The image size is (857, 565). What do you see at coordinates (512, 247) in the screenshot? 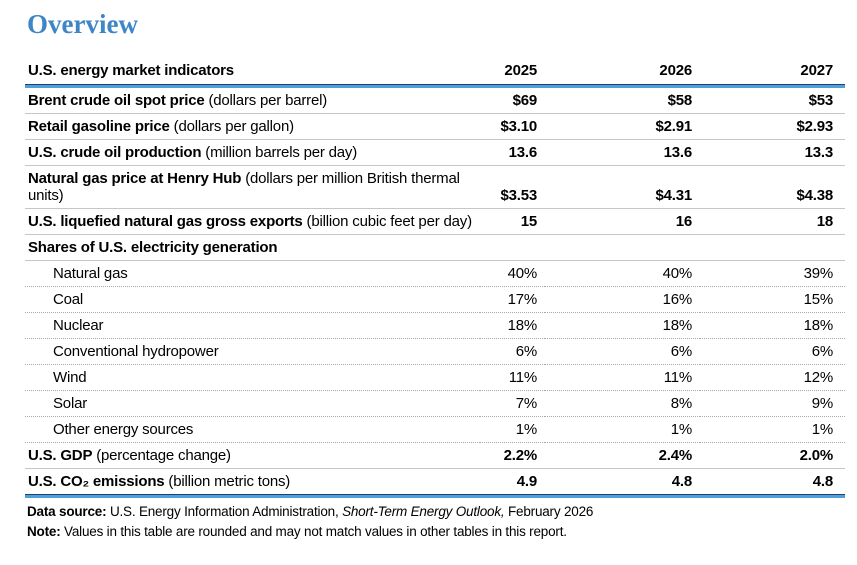
I see `cell-2025` at bounding box center [512, 247].